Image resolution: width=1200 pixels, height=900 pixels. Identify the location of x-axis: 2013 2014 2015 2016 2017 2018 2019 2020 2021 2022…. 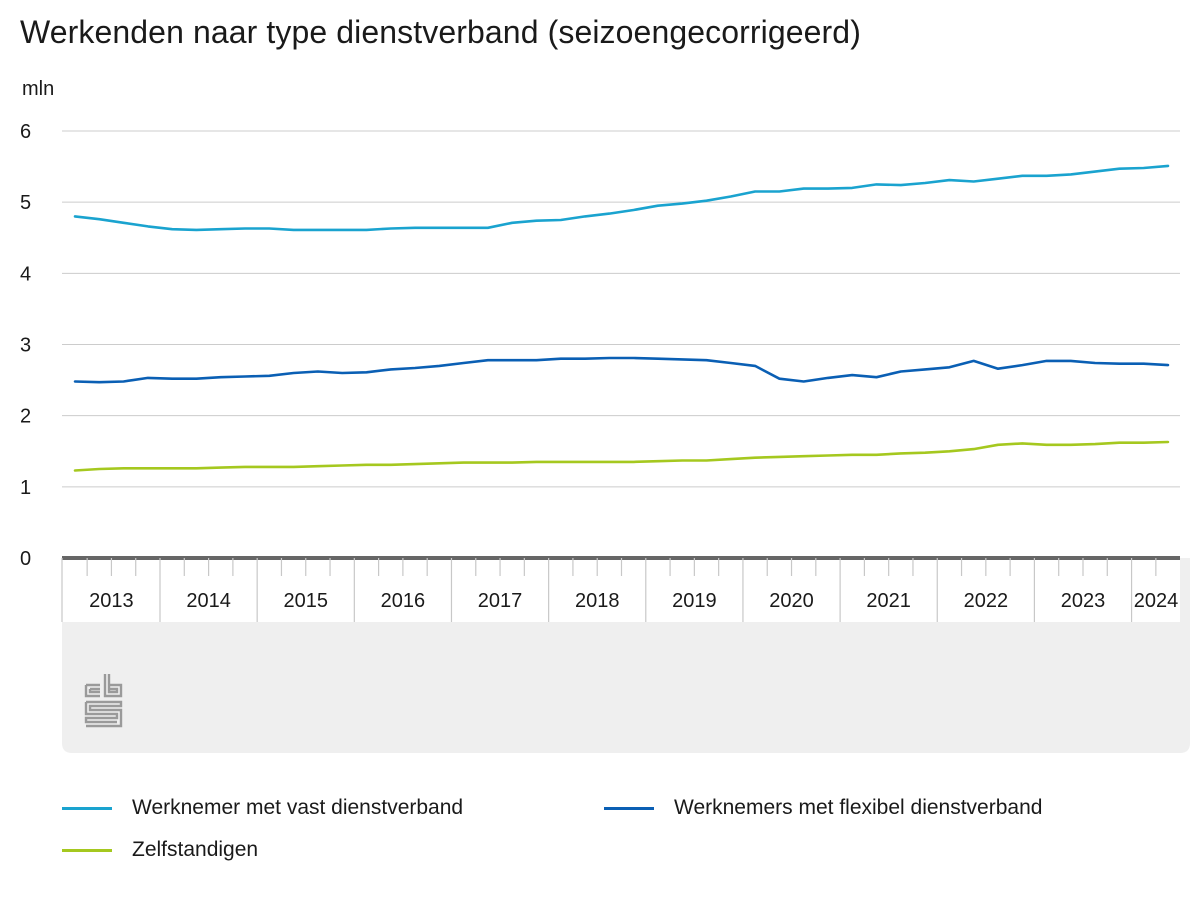
(620, 589).